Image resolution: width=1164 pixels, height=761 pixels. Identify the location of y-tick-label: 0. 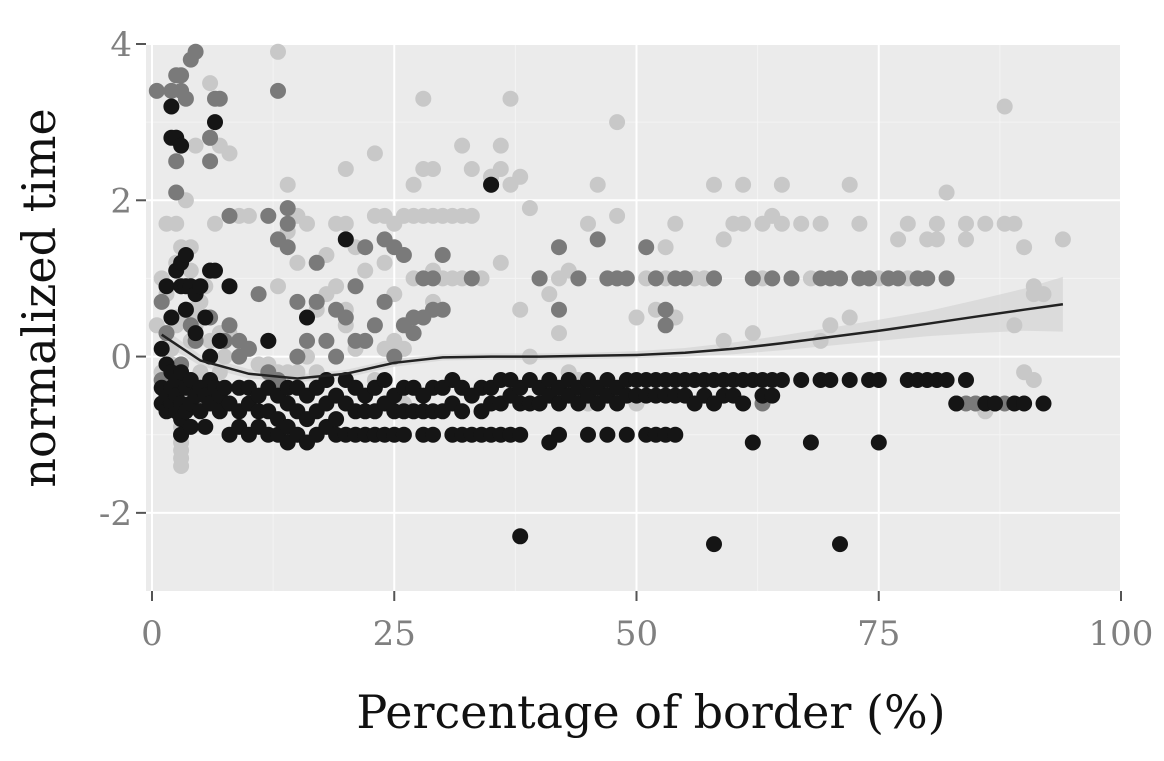
(121, 358).